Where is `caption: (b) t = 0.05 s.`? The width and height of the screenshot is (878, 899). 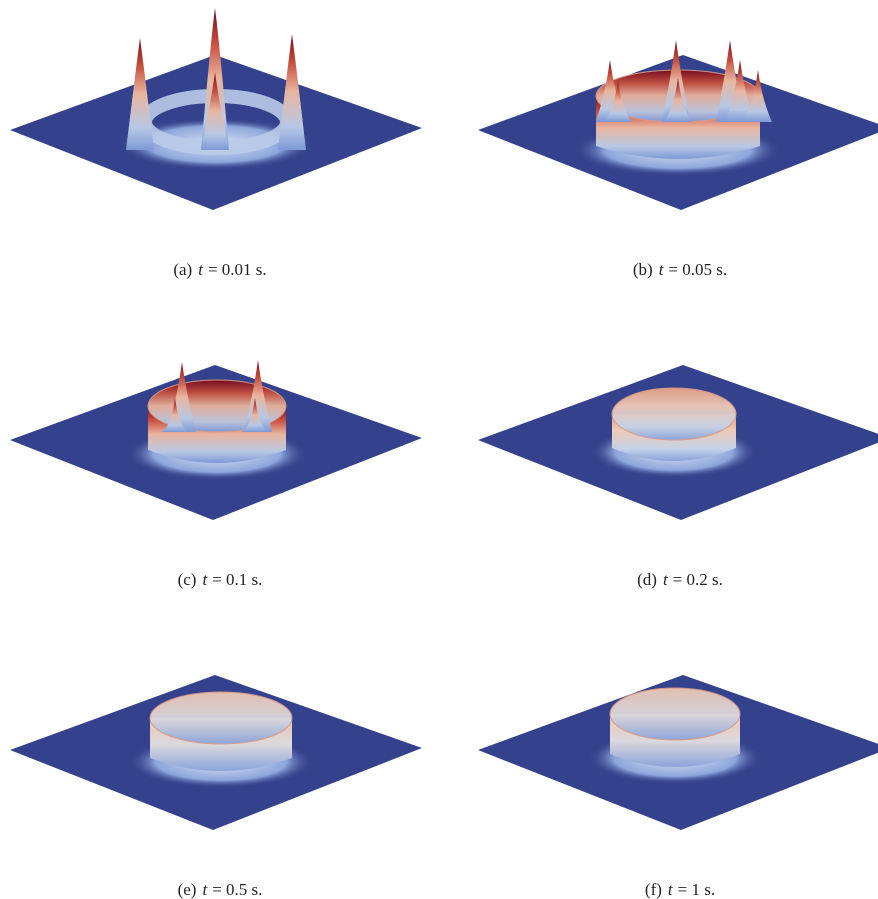
caption: (b) t = 0.05 s. is located at coordinates (680, 269).